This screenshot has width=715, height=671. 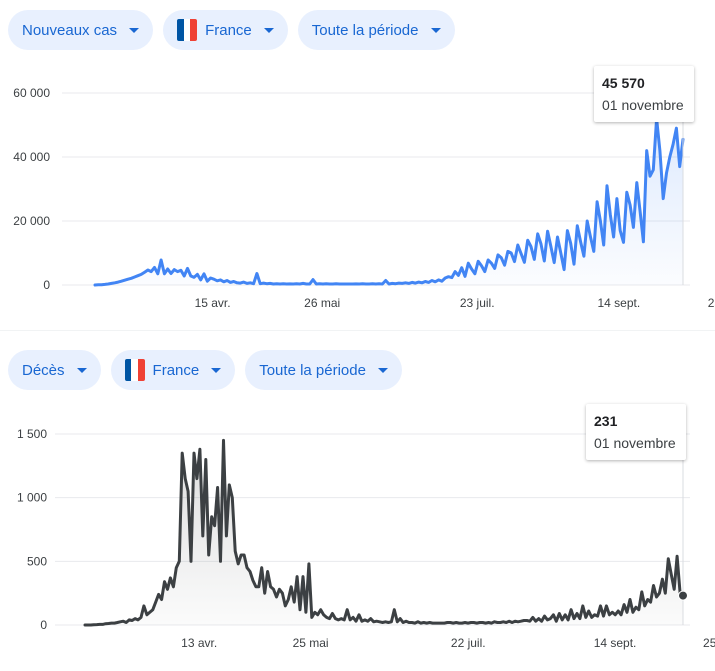 I want to click on metric-dropdown-label: Nouveaux cas, so click(x=70, y=30).